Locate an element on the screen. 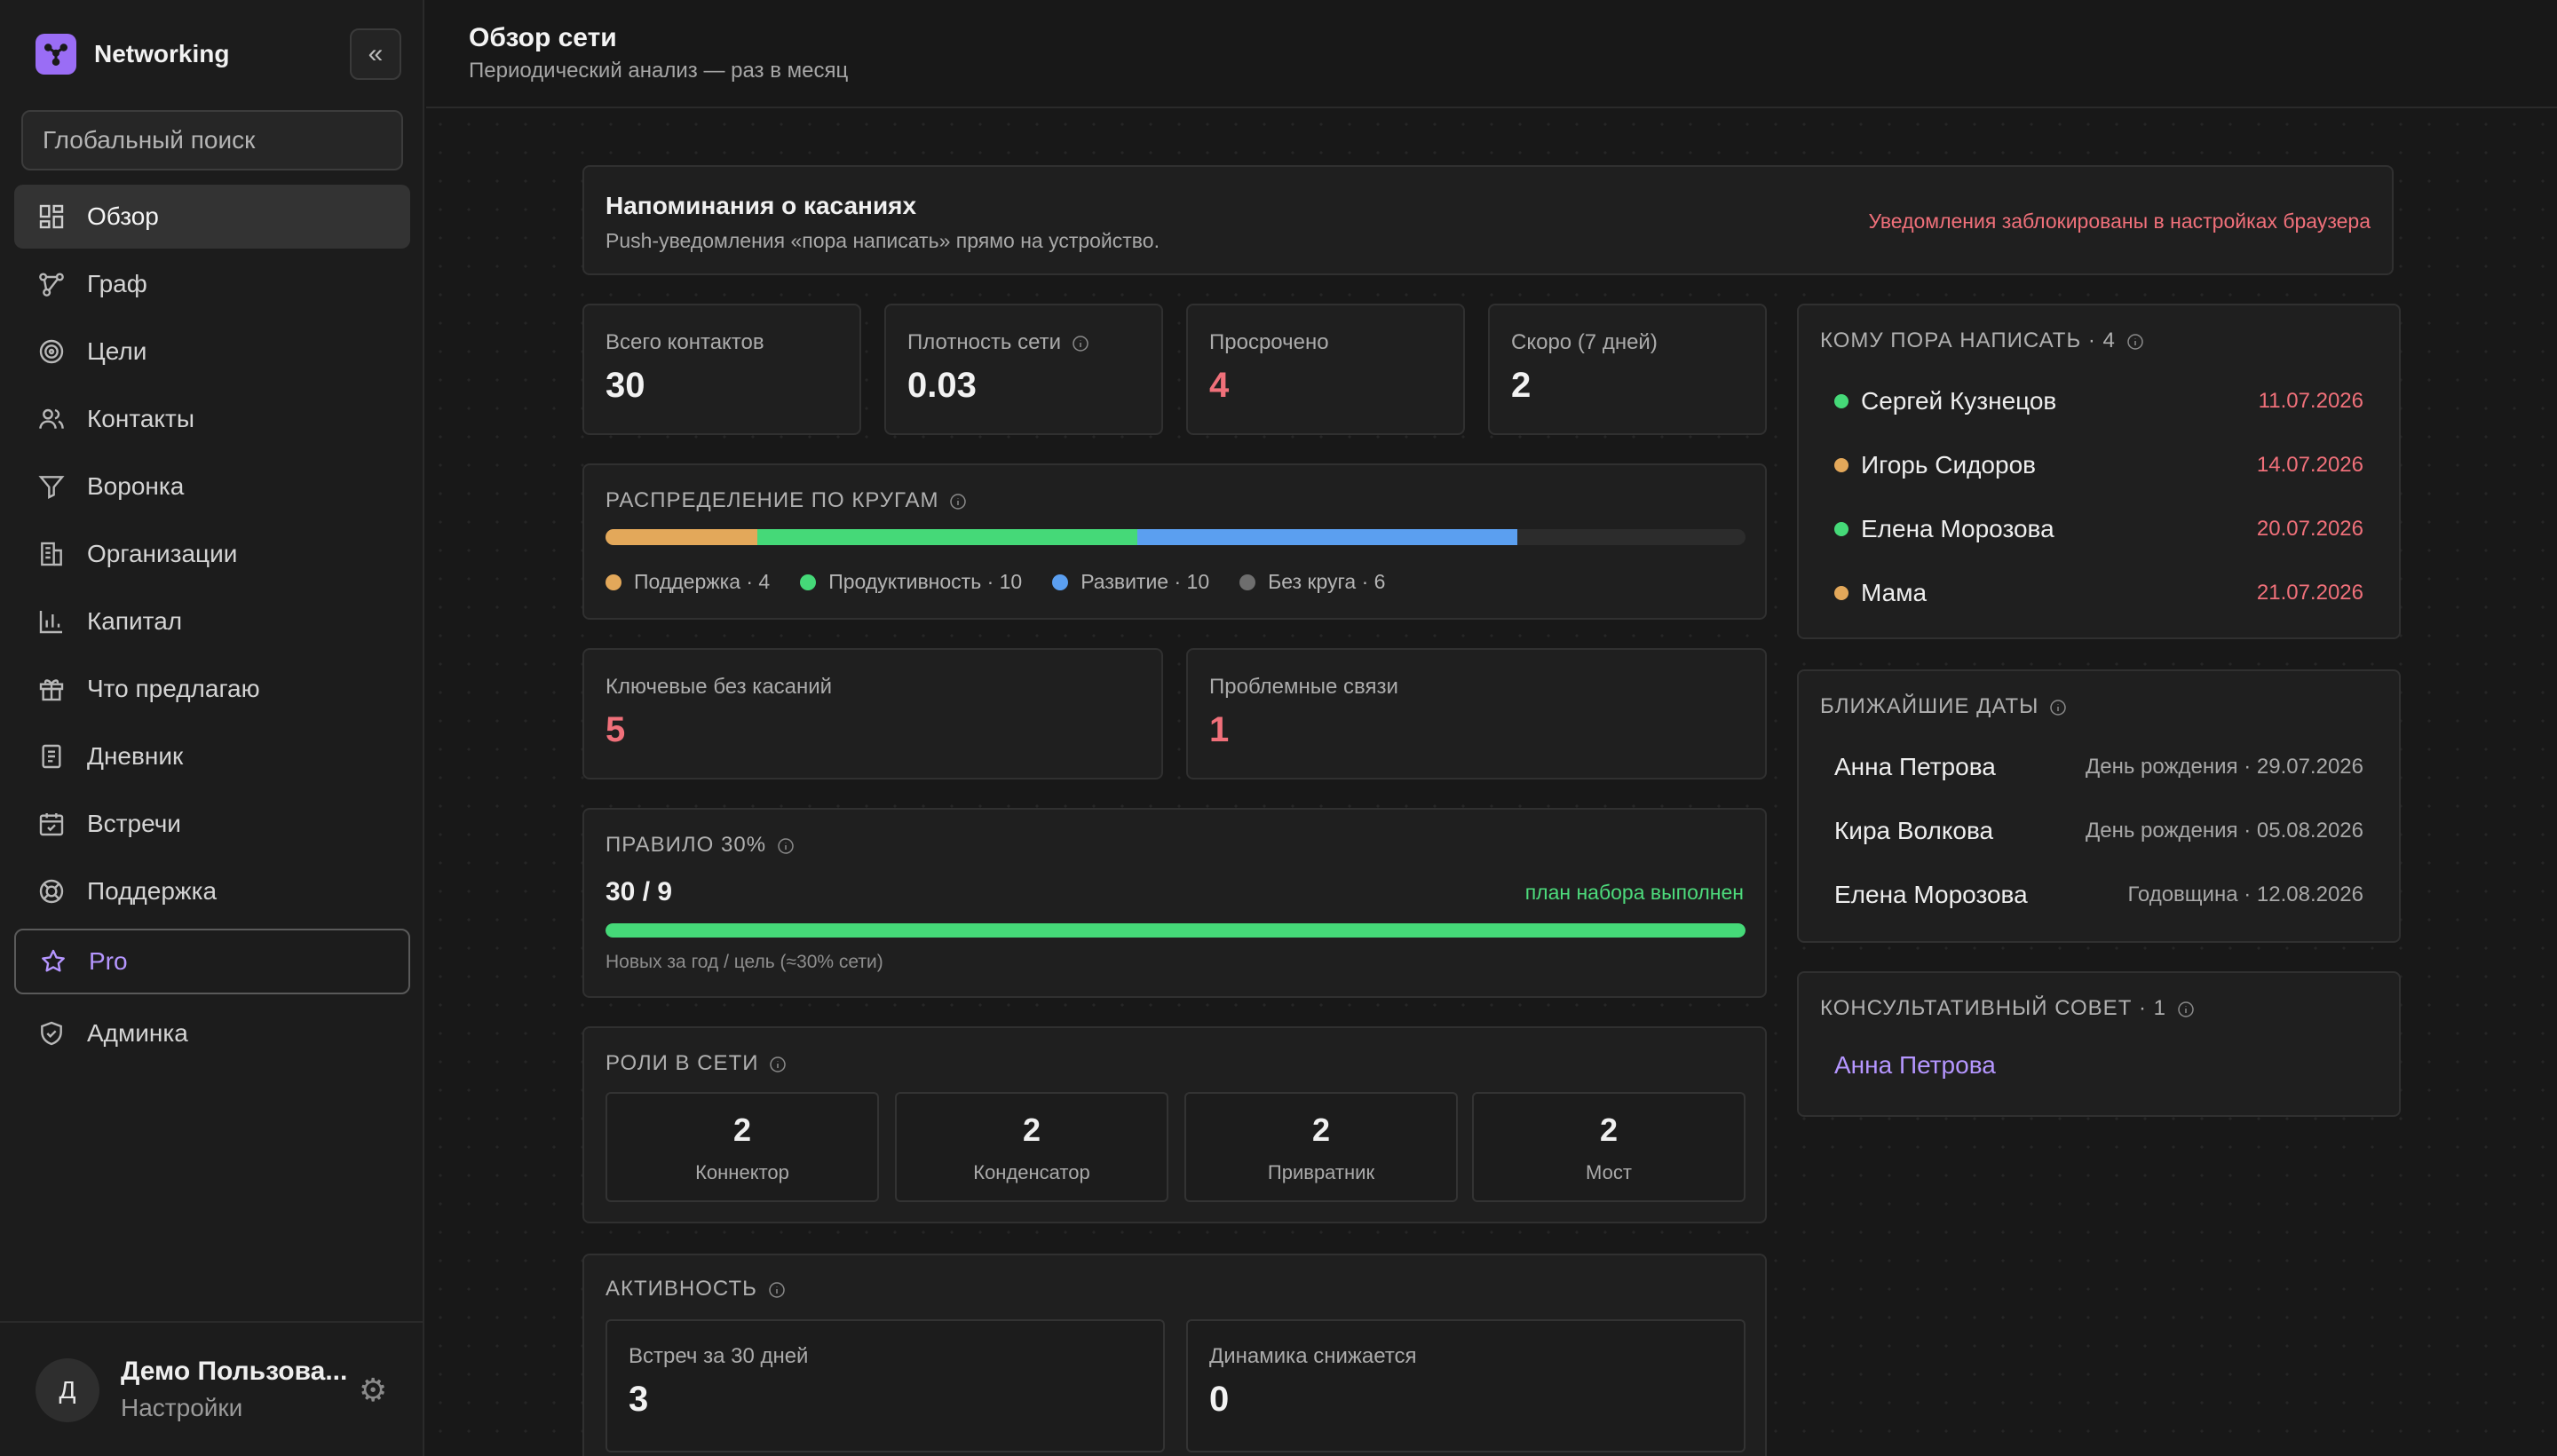 This screenshot has width=2557, height=1456. sidebar-item-label: Цели is located at coordinates (117, 351).